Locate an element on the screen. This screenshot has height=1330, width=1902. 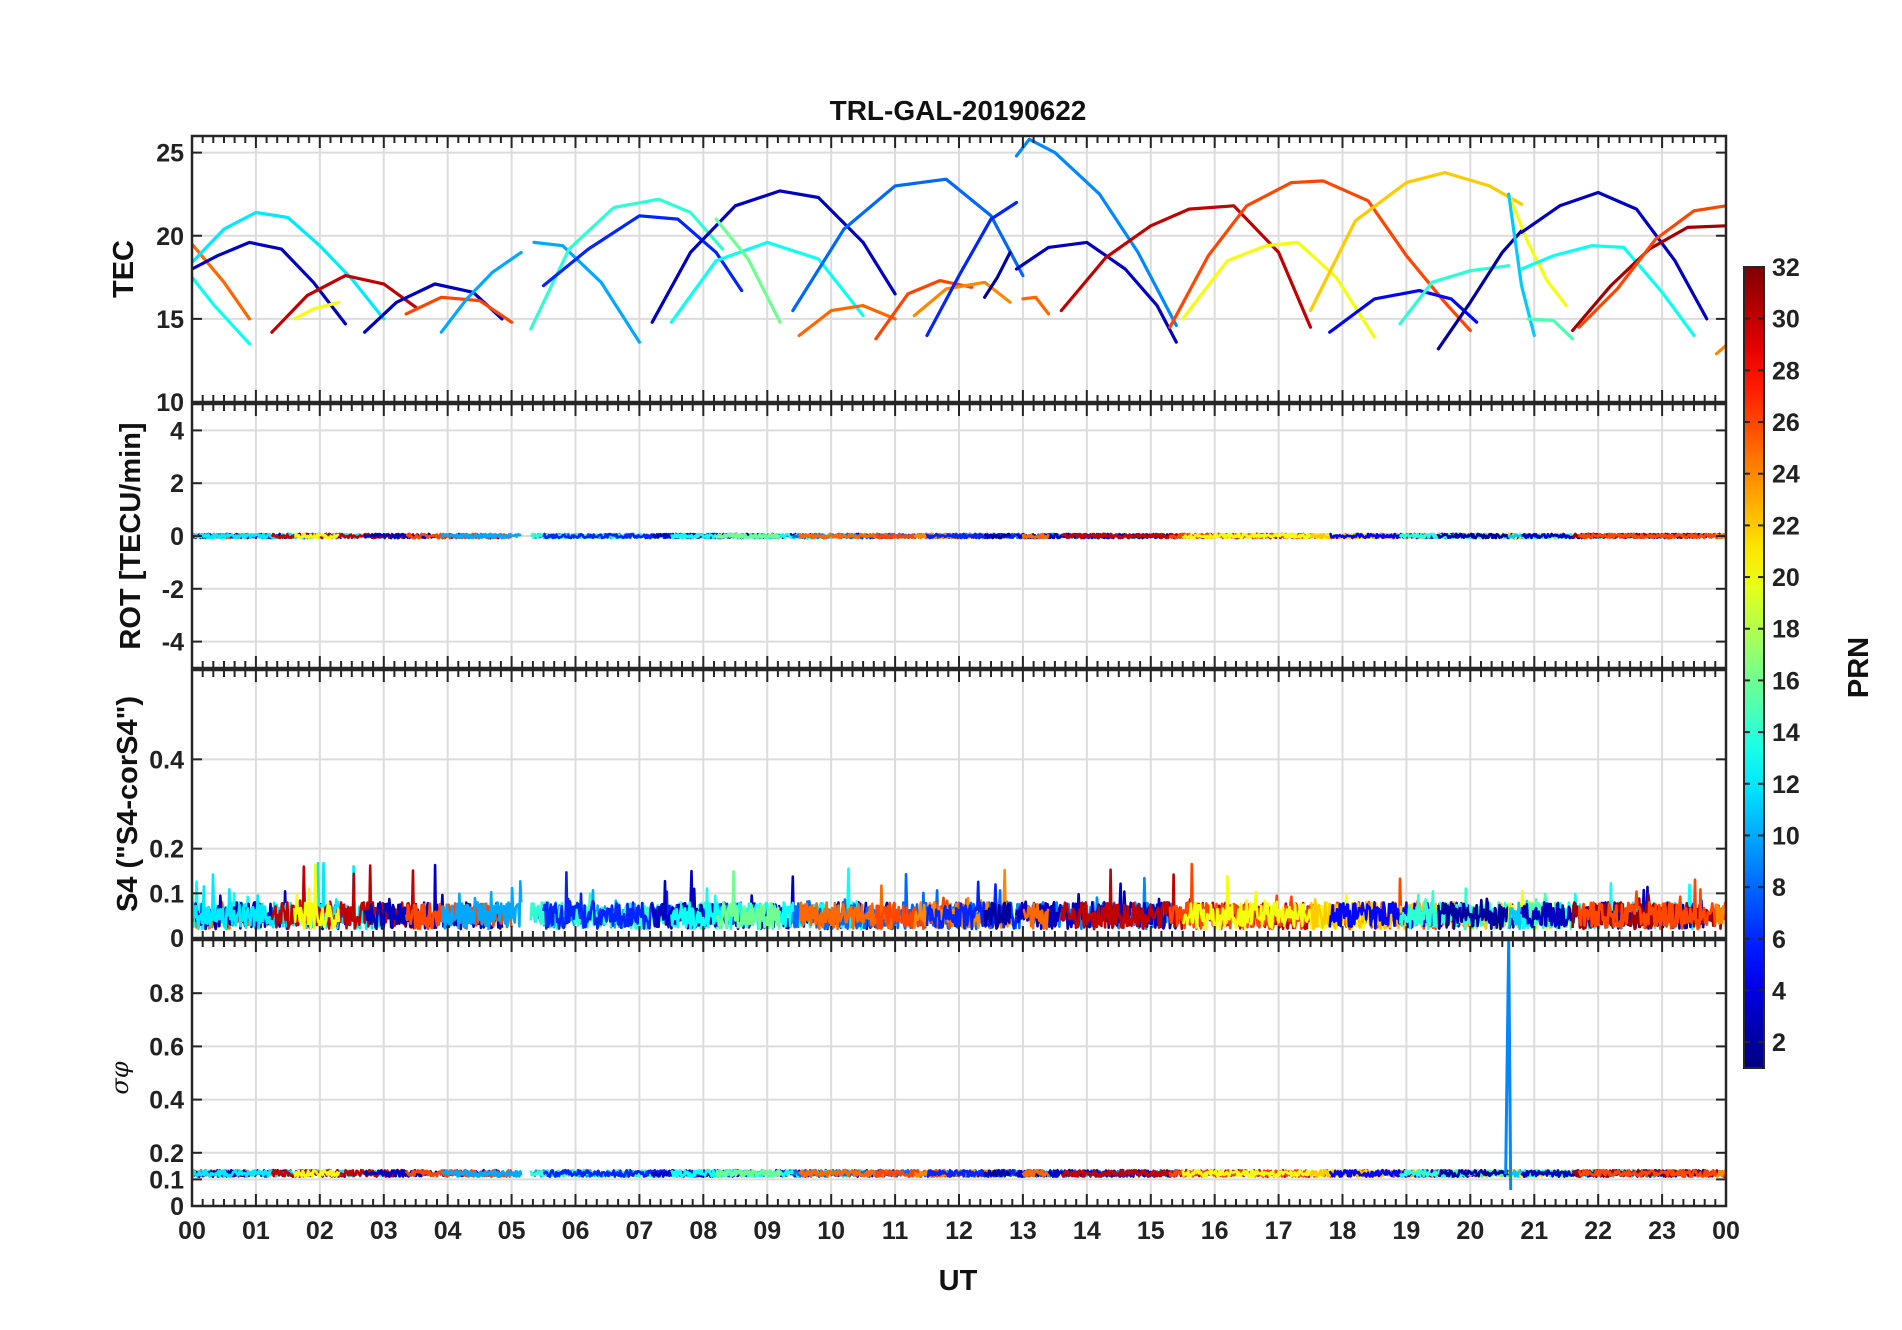
y-tick-label: 20 is located at coordinates (170, 237).